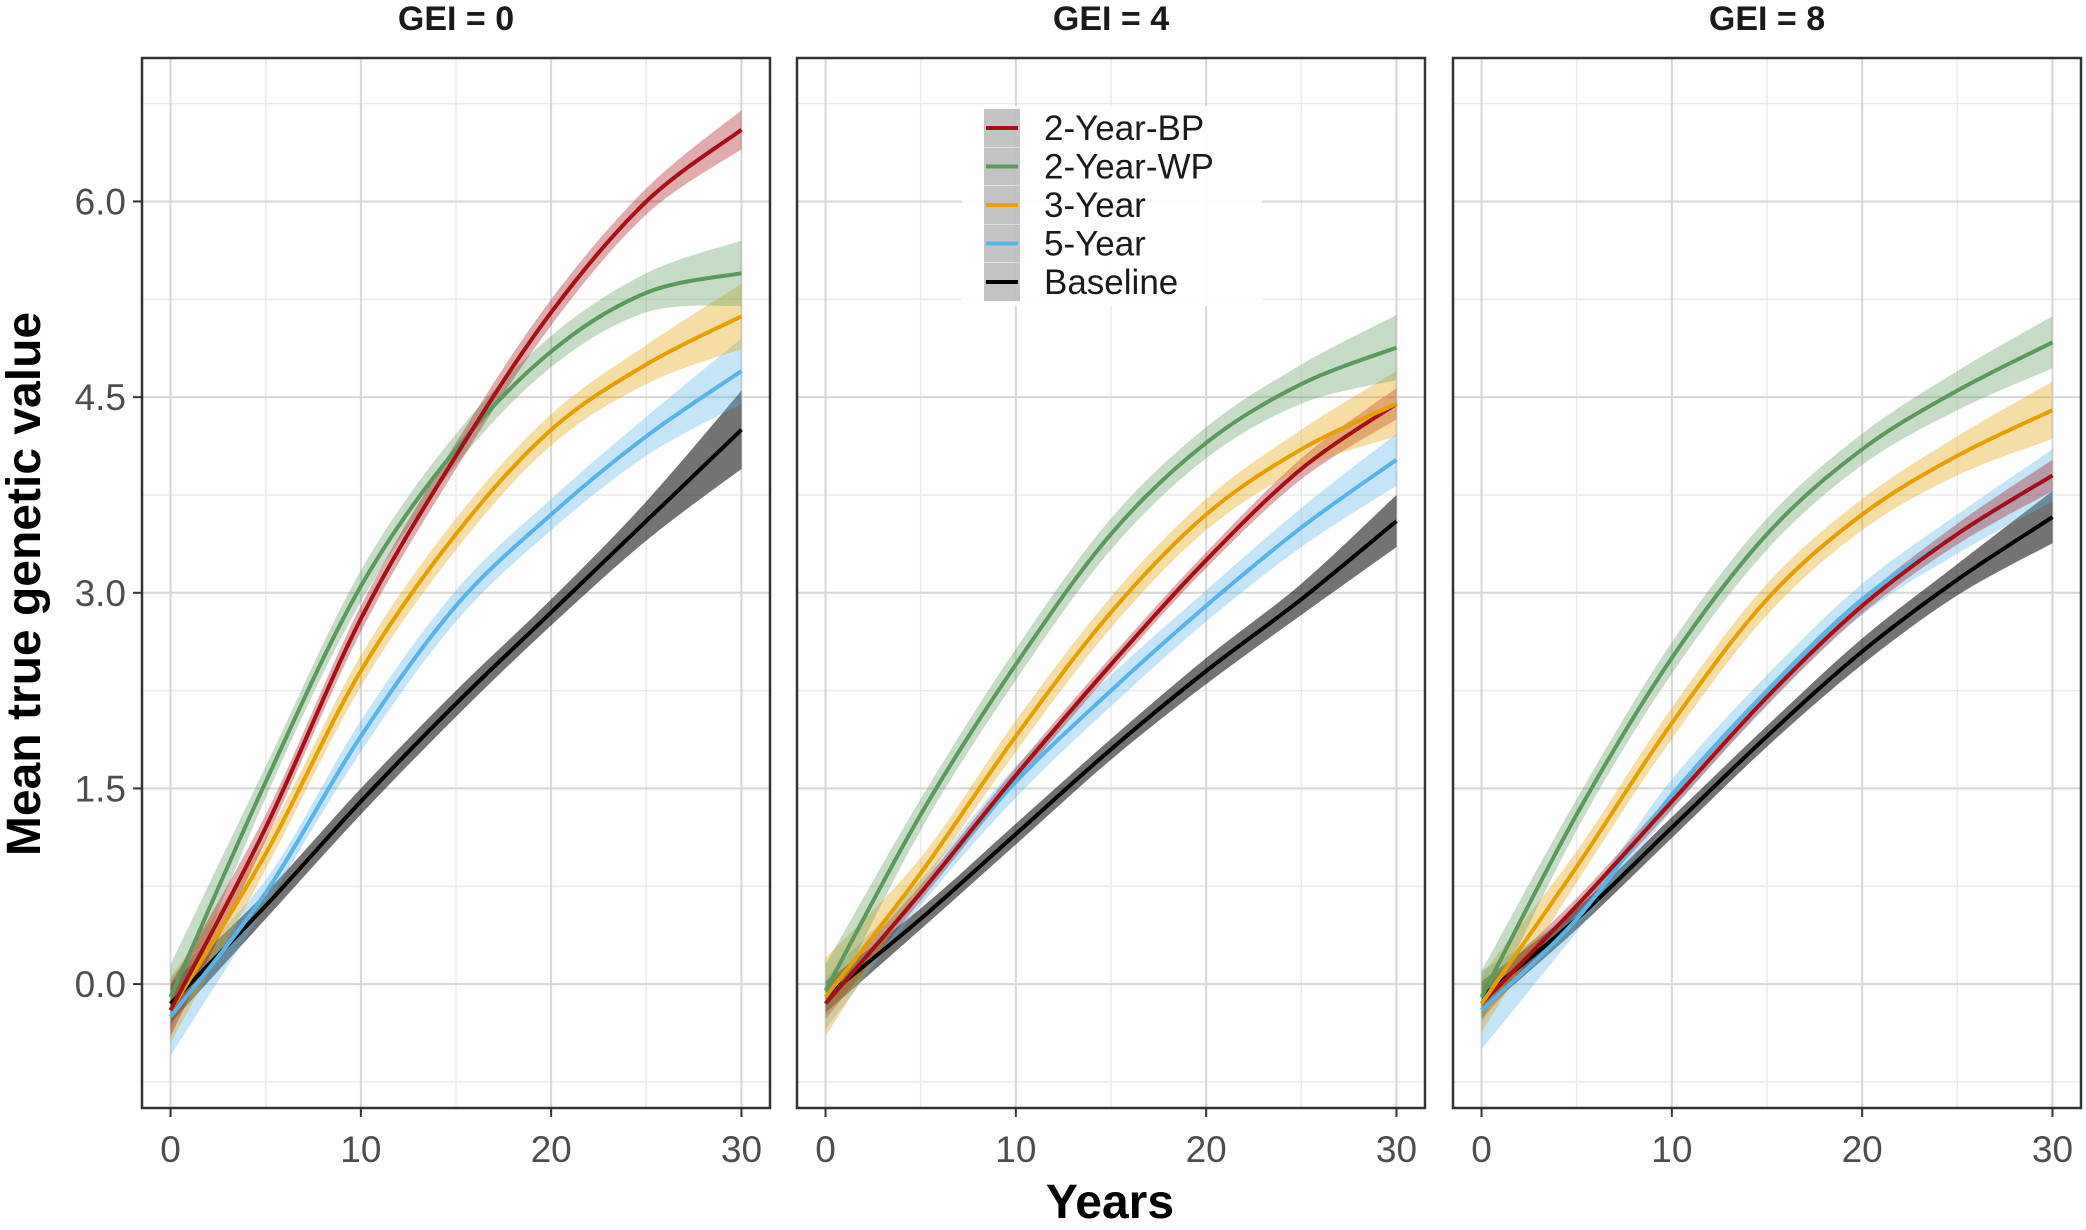 The width and height of the screenshot is (2086, 1230). I want to click on legend-label: Baseline, so click(1111, 282).